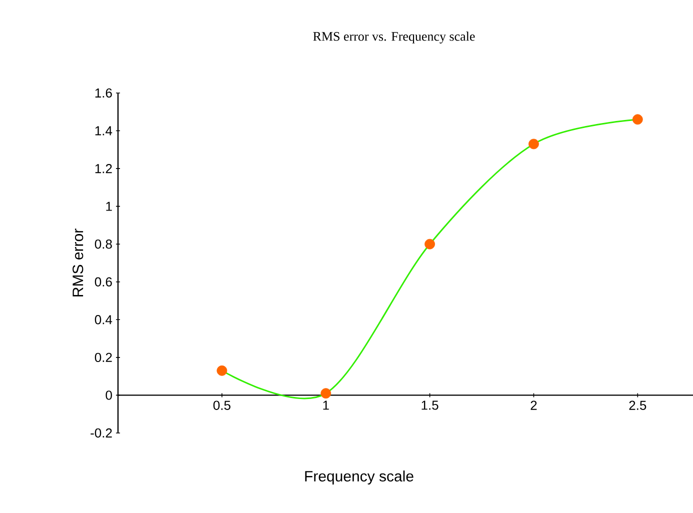 This screenshot has height=513, width=693. Describe the element at coordinates (533, 405) in the screenshot. I see `x-tick-label: 2` at that location.